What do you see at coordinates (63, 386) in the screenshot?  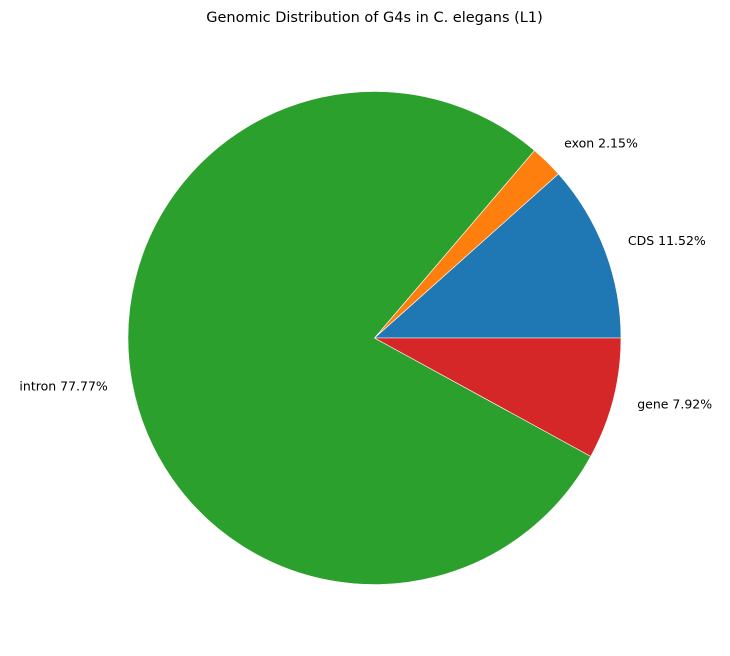 I see `slice-label-intron: intron 77.77%` at bounding box center [63, 386].